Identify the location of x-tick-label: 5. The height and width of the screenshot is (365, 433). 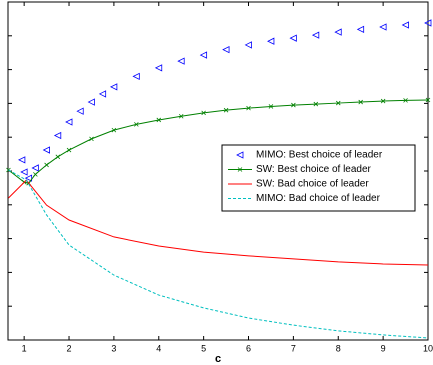
(203, 348).